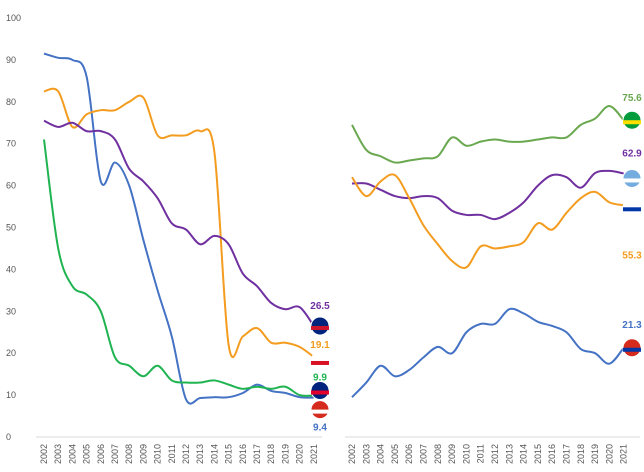 This screenshot has width=644, height=472. I want to click on y-tick-label: 70, so click(11, 144).